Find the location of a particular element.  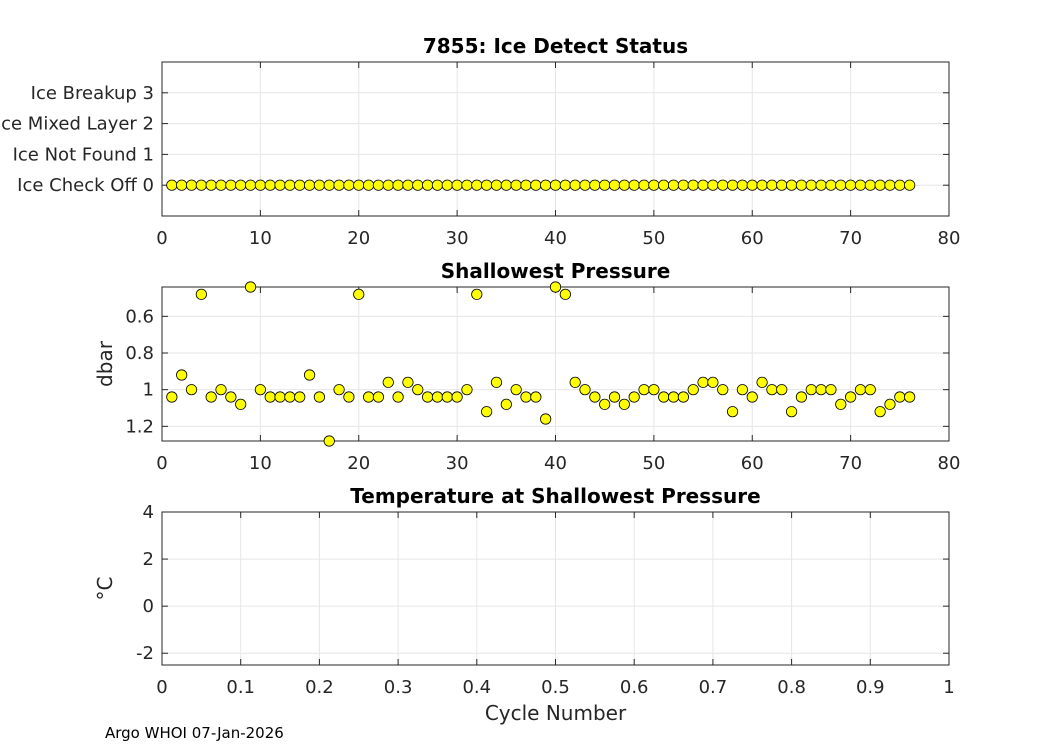

y-tick-label: Ice Check Off 0 is located at coordinates (85, 185).